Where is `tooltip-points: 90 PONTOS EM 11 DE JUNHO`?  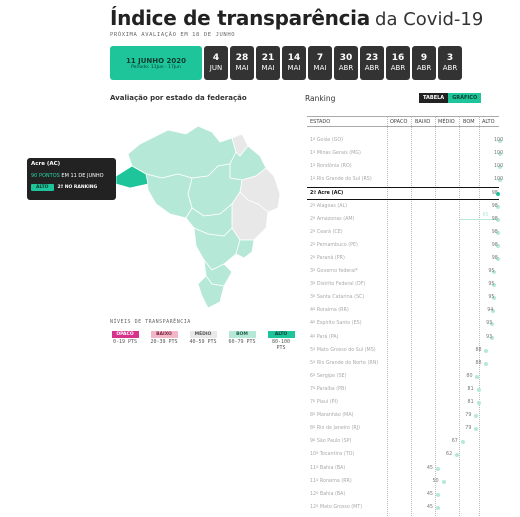
tooltip-points: 90 PONTOS EM 11 DE JUNHO is located at coordinates (71, 176).